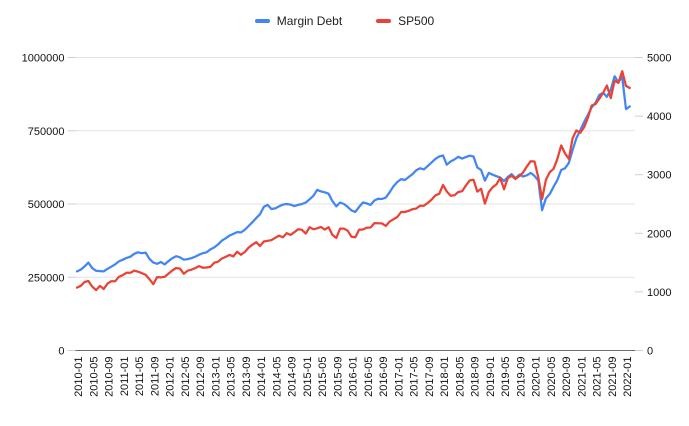 The image size is (689, 426). Describe the element at coordinates (46, 205) in the screenshot. I see `left-axis-tick-label: 500000` at that location.